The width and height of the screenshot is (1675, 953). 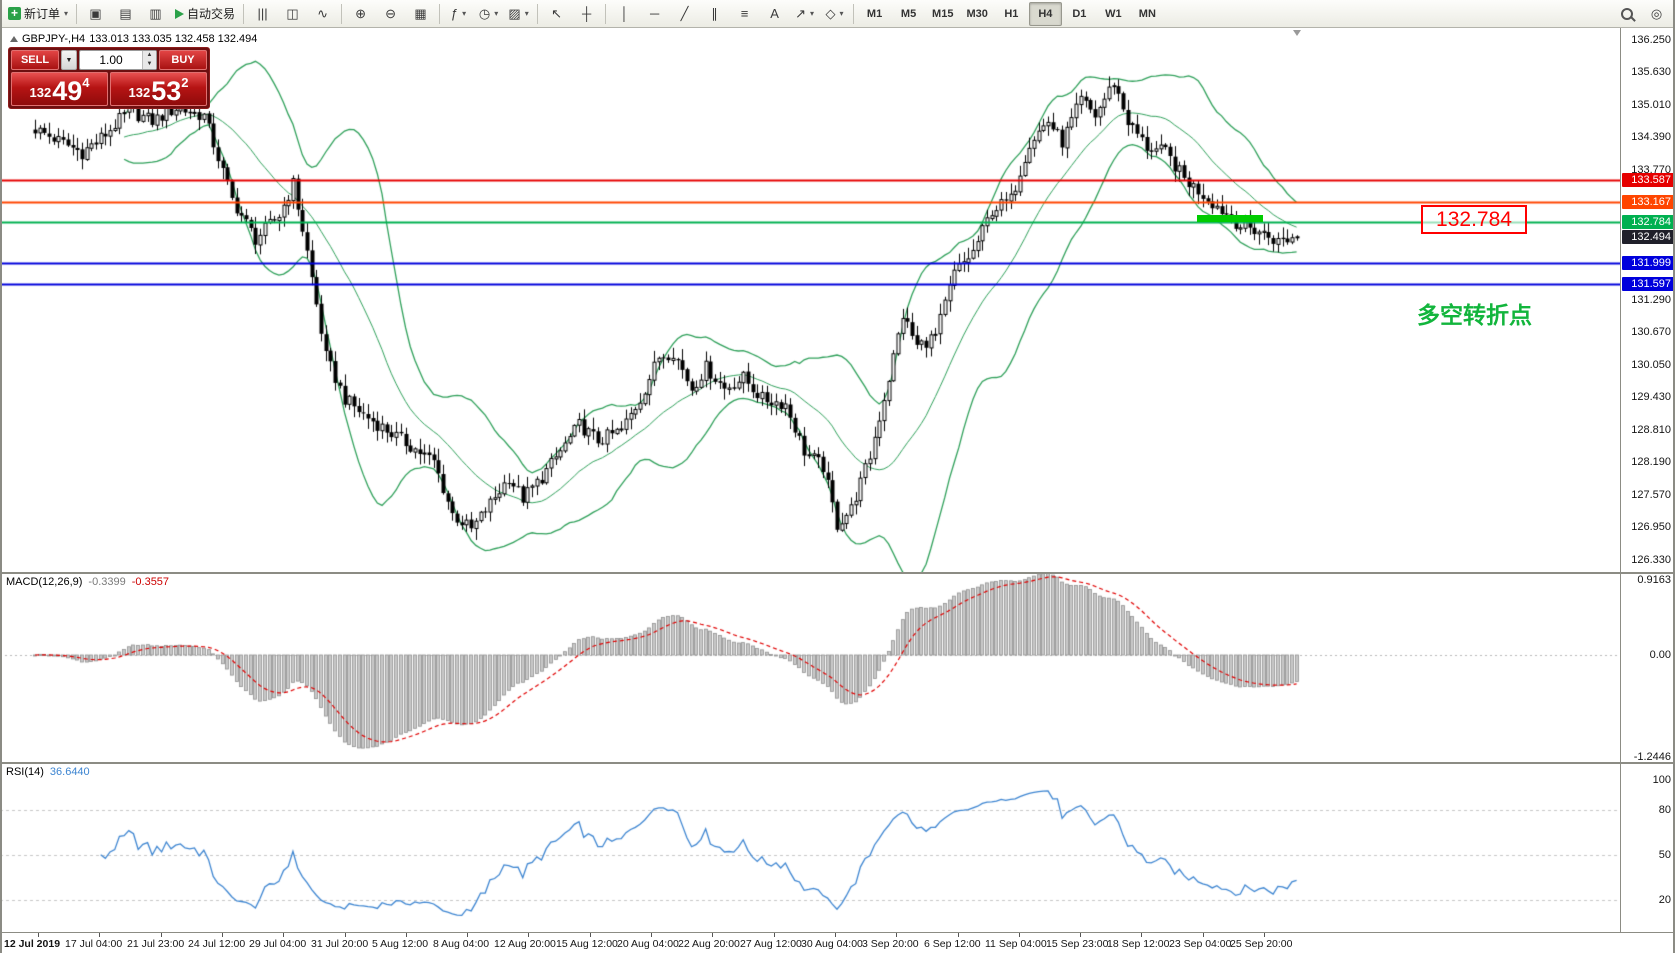 I want to click on market-watch-button: ▤, so click(x=125, y=14).